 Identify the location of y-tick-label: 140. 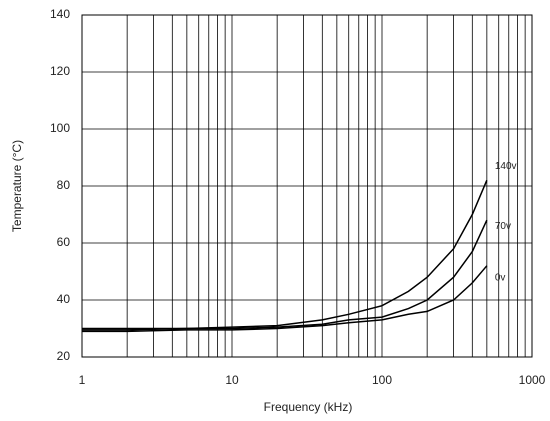
(60, 14).